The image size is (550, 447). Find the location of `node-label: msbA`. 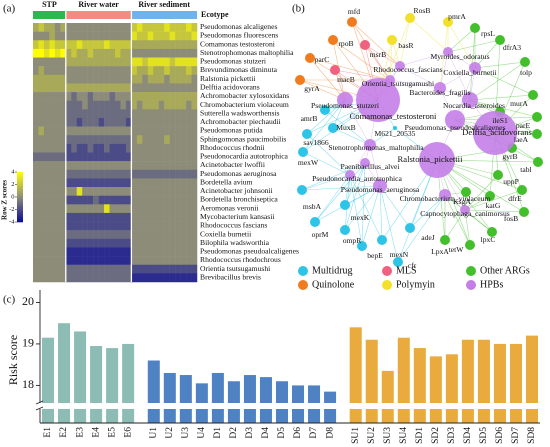

node-label: msbA is located at coordinates (312, 206).